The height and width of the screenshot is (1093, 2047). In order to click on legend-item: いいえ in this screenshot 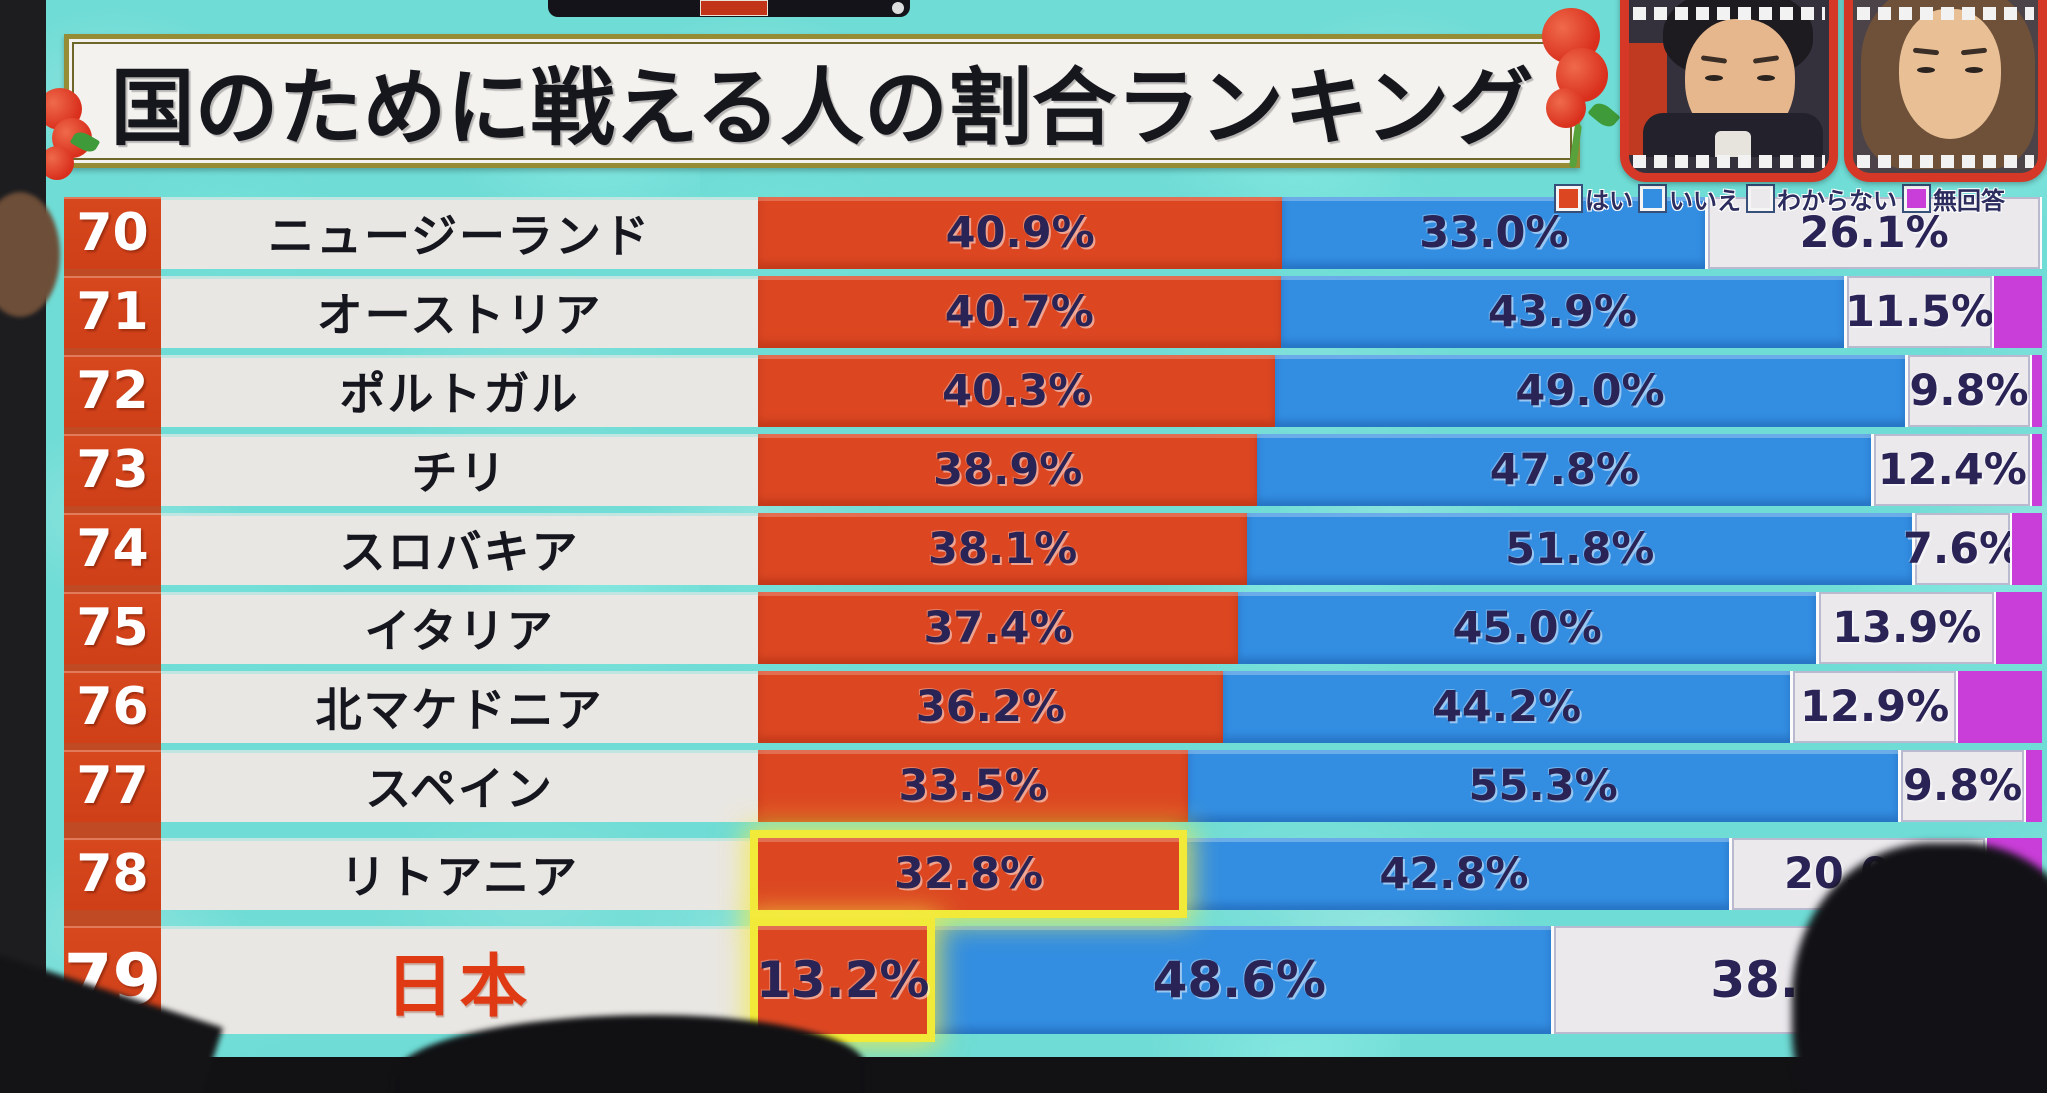, I will do `click(1690, 198)`.